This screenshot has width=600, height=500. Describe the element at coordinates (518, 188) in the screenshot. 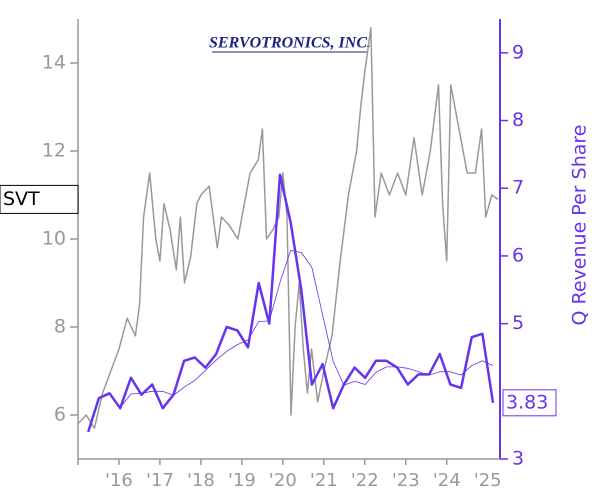

I see `y2-tick-label: 7` at that location.